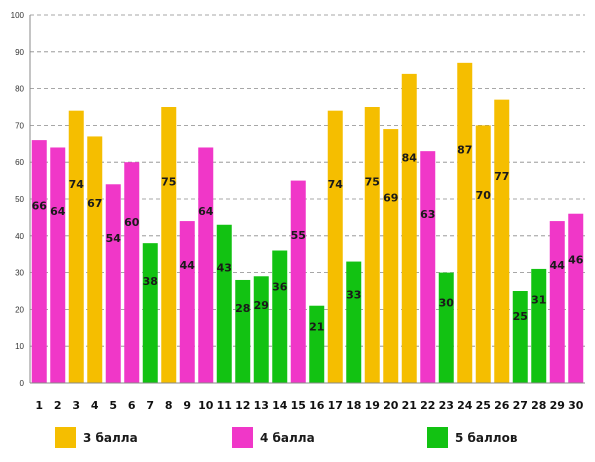  I want to click on y-tick-label: 20, so click(19, 309).